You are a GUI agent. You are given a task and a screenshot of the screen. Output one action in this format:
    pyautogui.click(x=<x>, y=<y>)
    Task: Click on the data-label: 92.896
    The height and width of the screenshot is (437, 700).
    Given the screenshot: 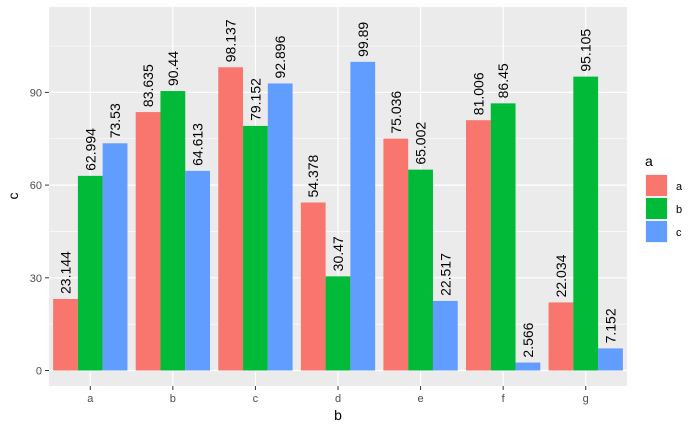 What is the action you would take?
    pyautogui.click(x=280, y=56)
    